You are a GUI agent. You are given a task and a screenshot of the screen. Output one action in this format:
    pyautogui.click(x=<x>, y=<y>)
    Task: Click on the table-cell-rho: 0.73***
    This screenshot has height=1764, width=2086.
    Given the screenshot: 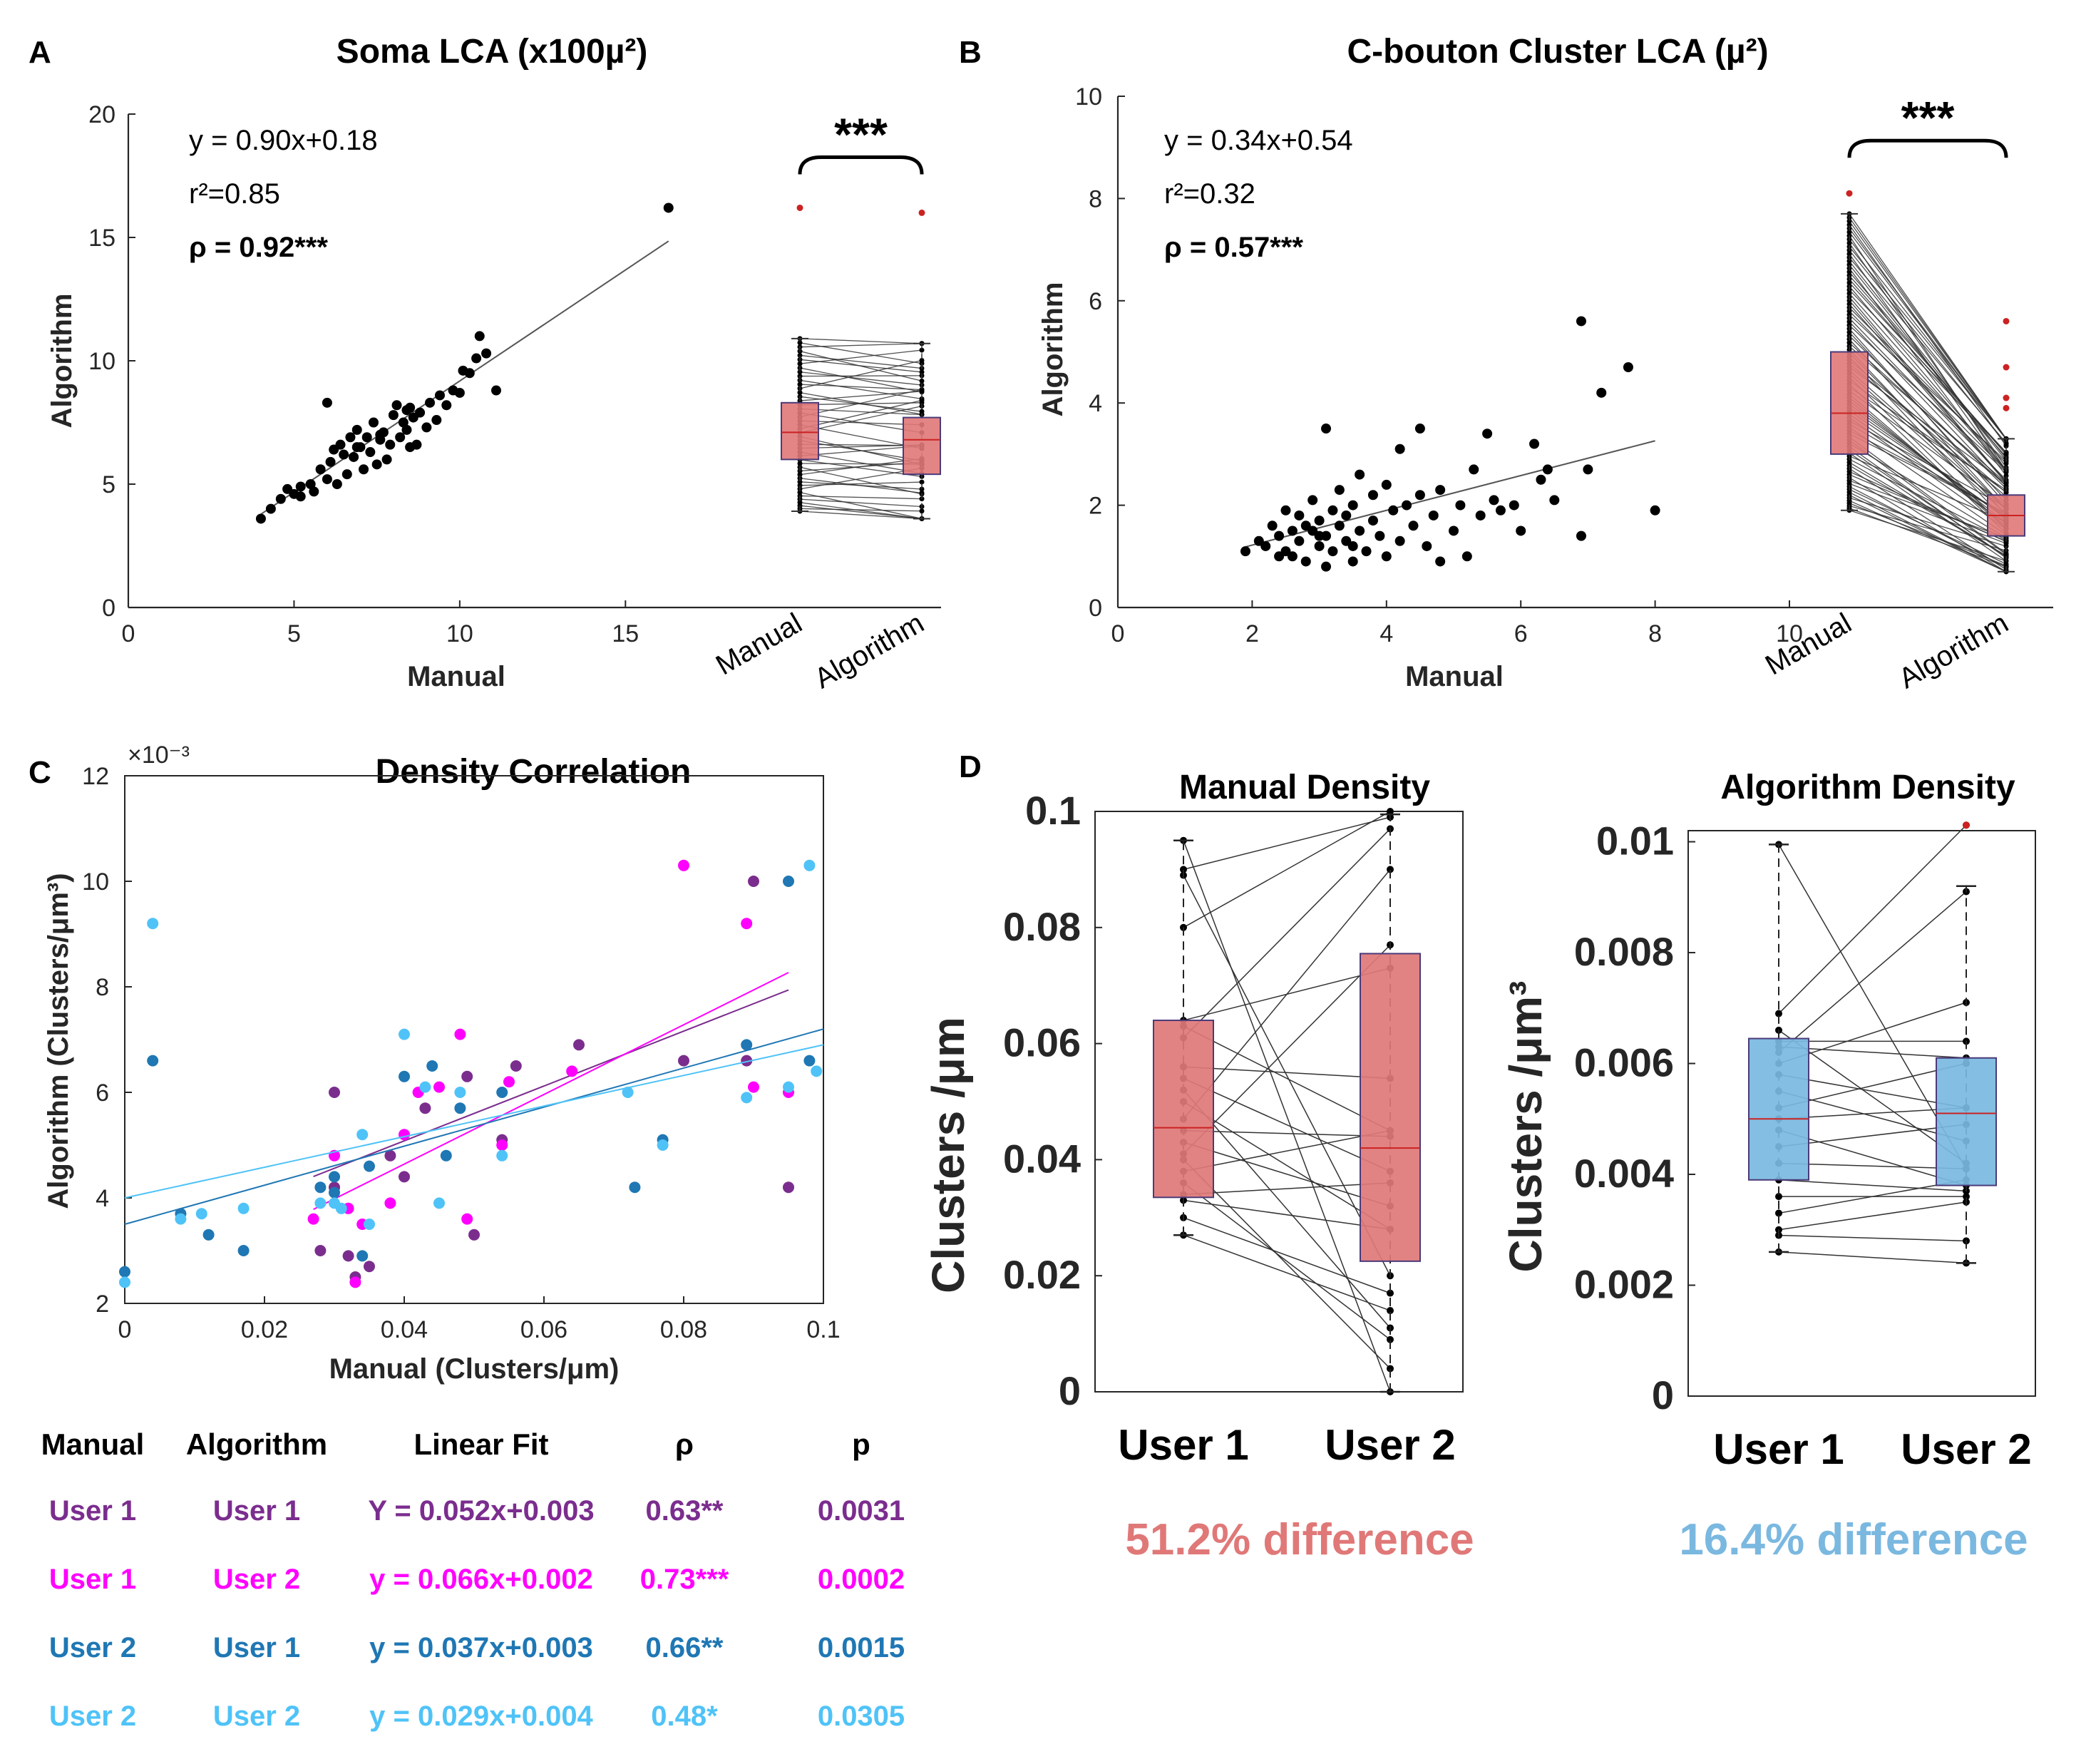 What is the action you would take?
    pyautogui.click(x=684, y=1579)
    